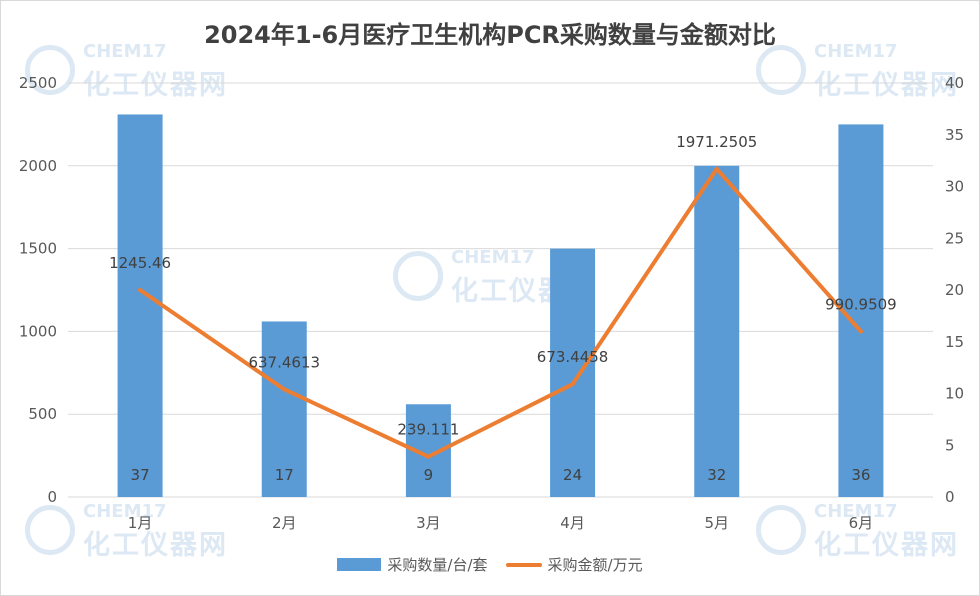  What do you see at coordinates (716, 475) in the screenshot?
I see `bar-value-label: 32` at bounding box center [716, 475].